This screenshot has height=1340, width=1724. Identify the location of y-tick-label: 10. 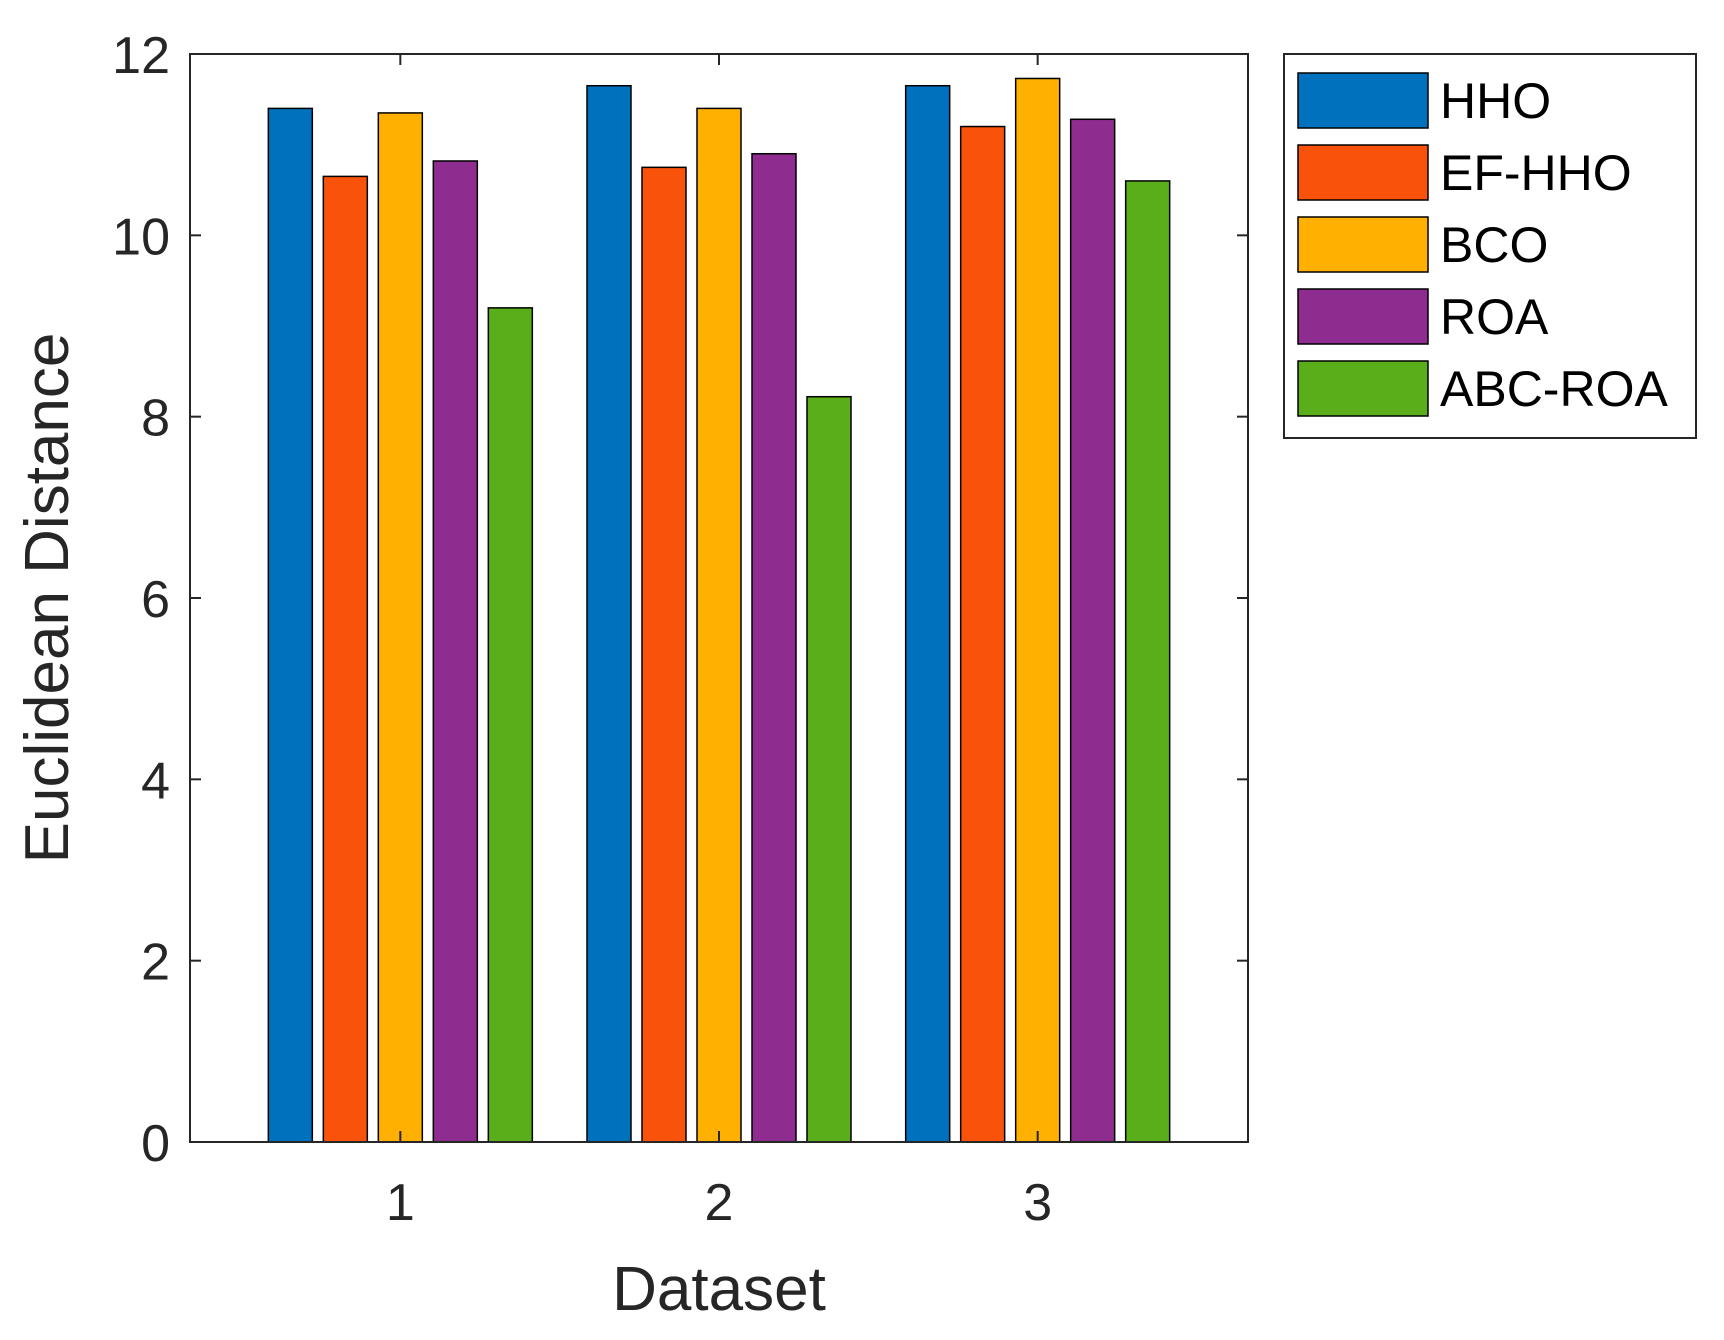
(141, 237).